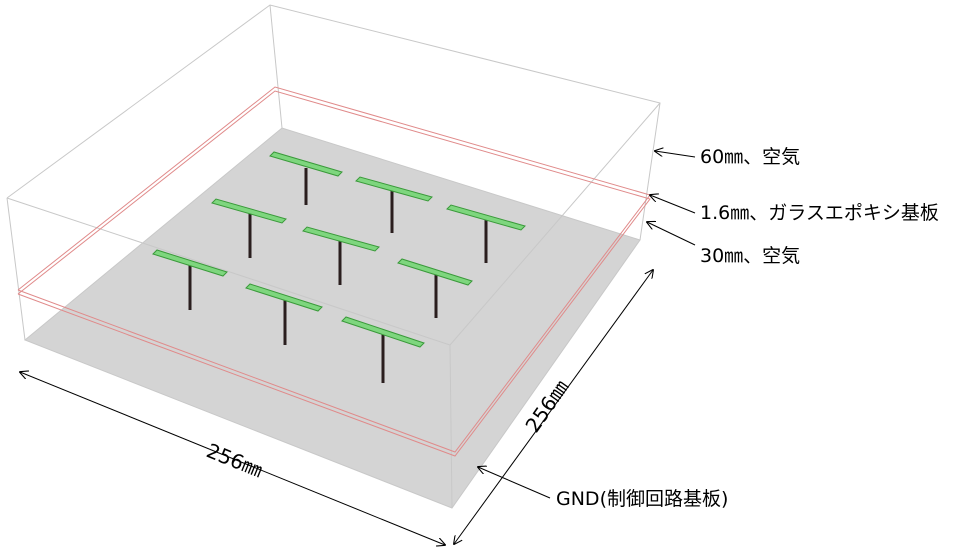 Image resolution: width=972 pixels, height=549 pixels. Describe the element at coordinates (819, 213) in the screenshot. I see `substrate-label: 1.6㎜、ガラスエポキシ基板` at that location.